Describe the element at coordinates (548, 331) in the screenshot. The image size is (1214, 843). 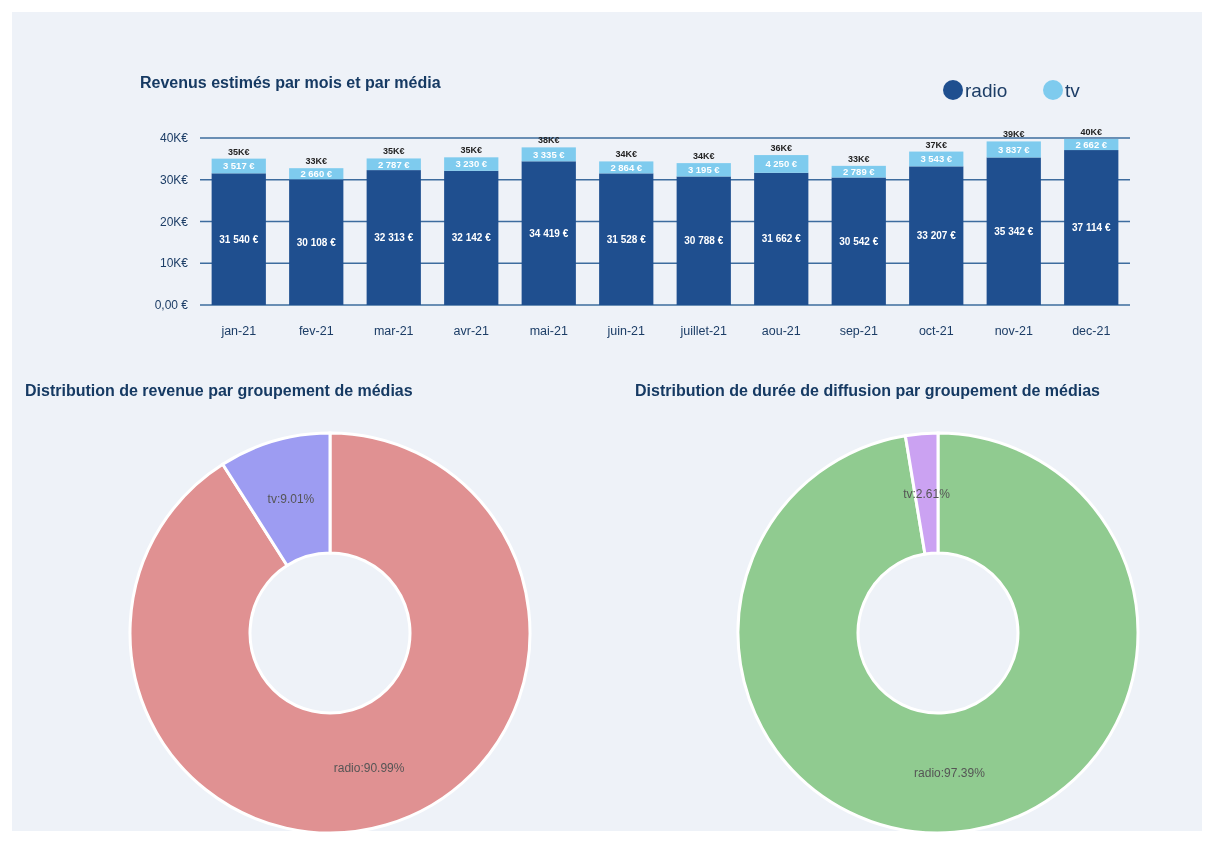
I see `x-tick-label: mai-21` at that location.